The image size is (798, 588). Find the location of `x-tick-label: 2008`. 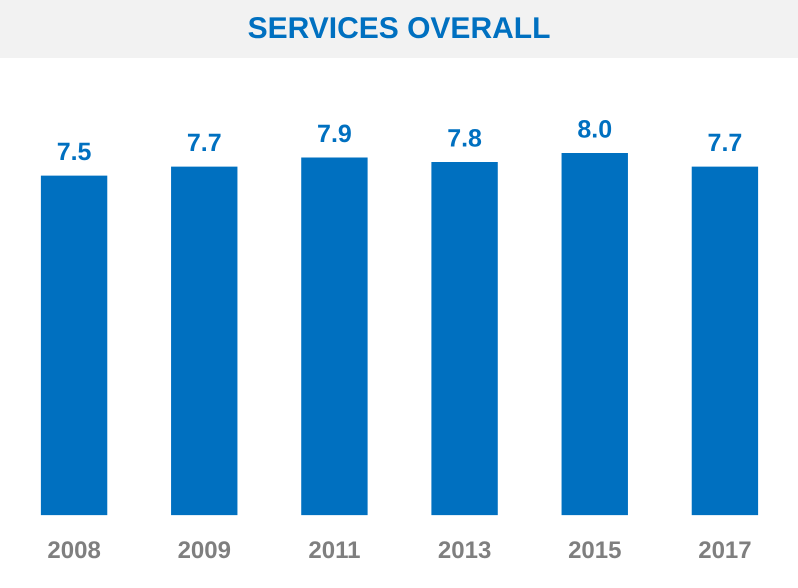

x-tick-label: 2008 is located at coordinates (74, 550).